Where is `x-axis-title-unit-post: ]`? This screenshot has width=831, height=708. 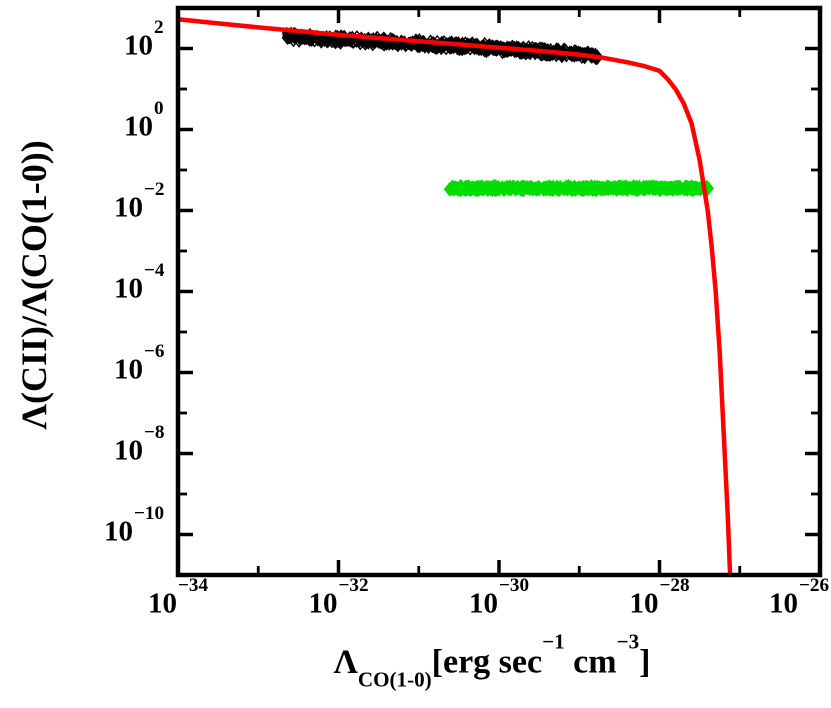
x-axis-title-unit-post: ] is located at coordinates (645, 662).